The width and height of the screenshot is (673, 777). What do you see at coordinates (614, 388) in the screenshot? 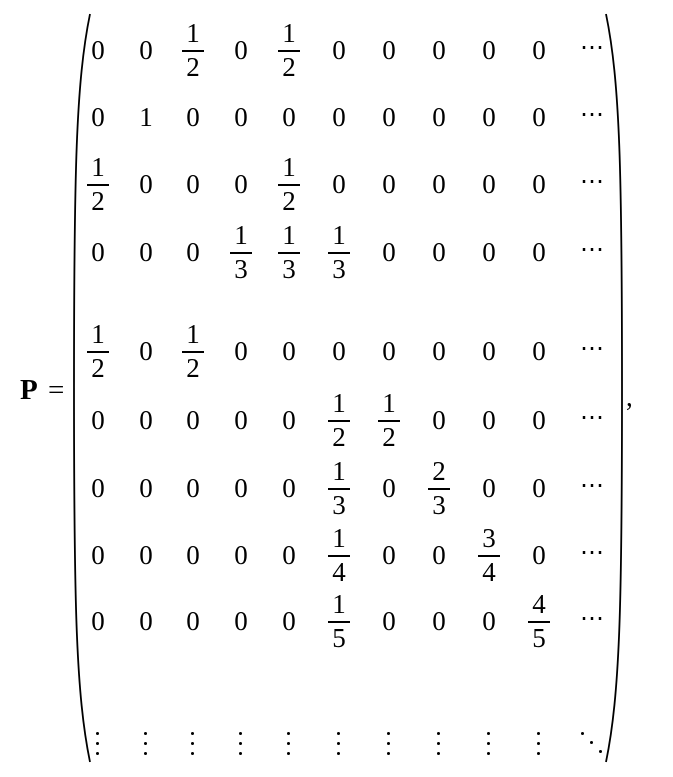
I see `right-parenthesis` at bounding box center [614, 388].